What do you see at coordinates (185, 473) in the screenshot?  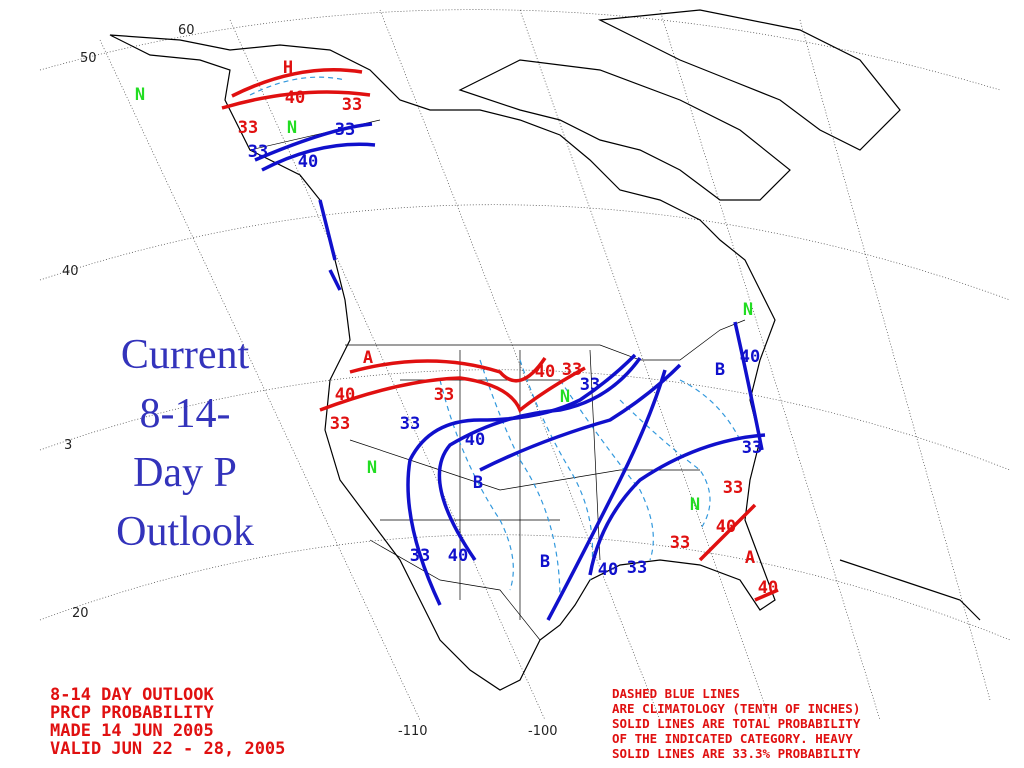 I see `slide-title: Day P` at bounding box center [185, 473].